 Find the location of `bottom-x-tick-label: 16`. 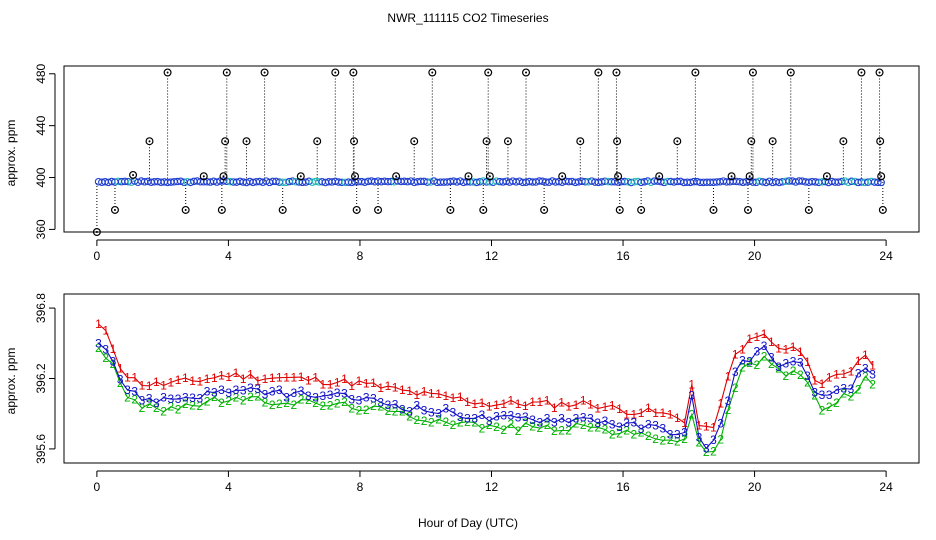

bottom-x-tick-label: 16 is located at coordinates (623, 487).